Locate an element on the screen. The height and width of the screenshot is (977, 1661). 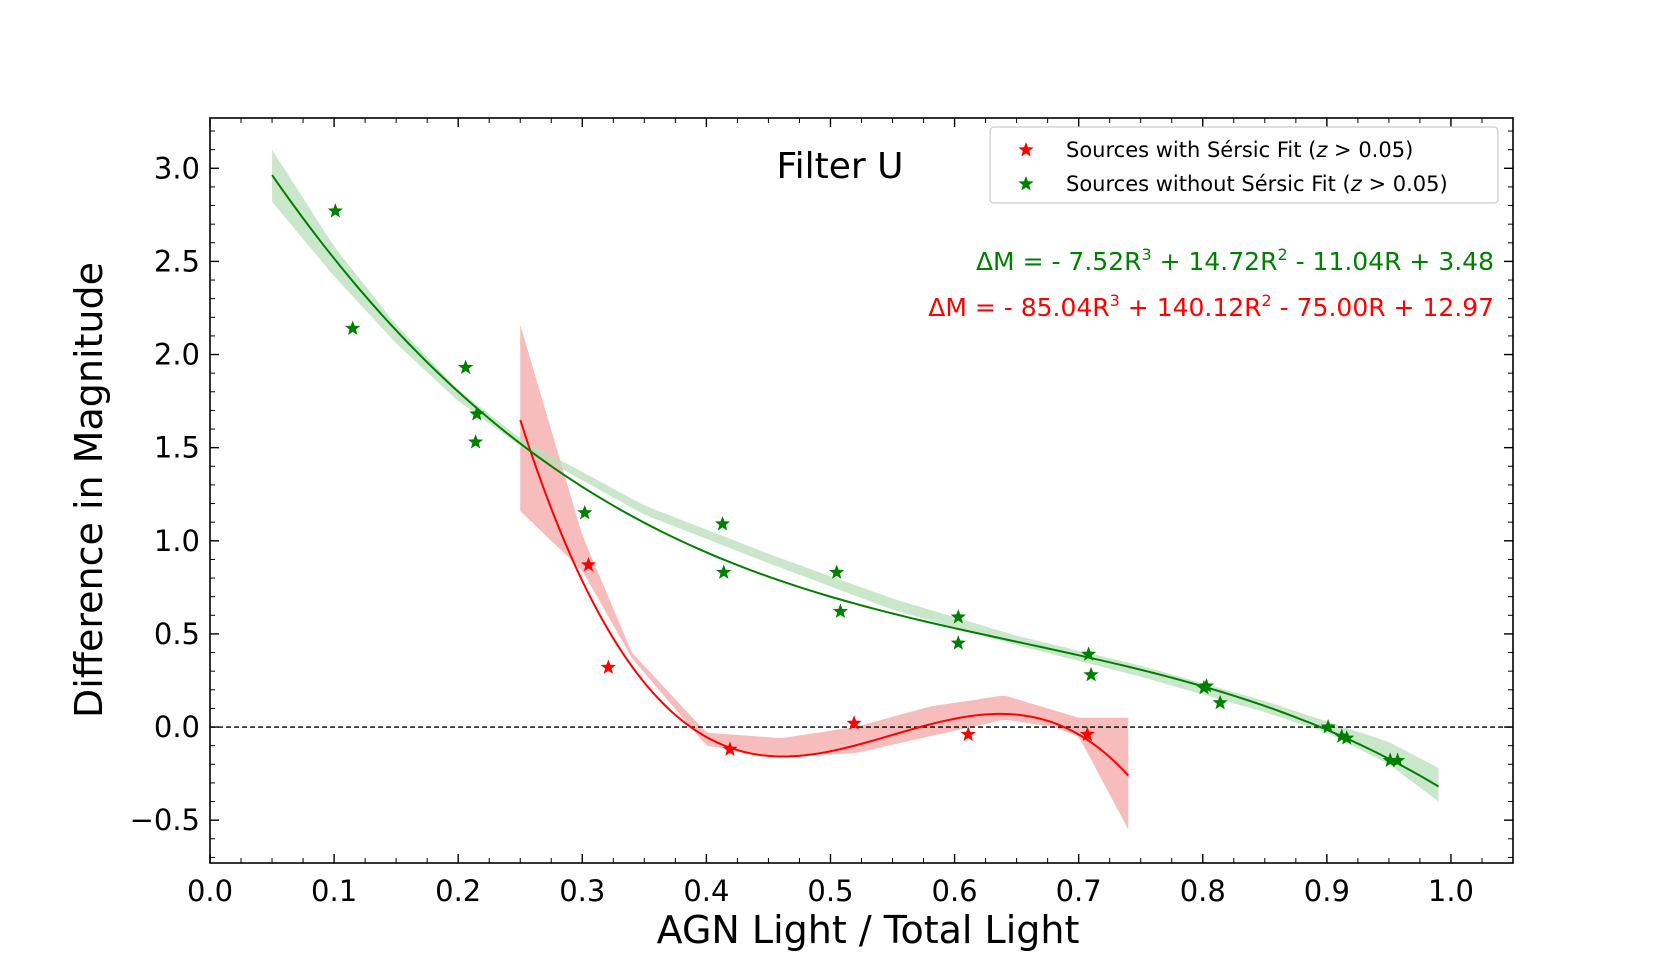
y-tick-label: 0.0 is located at coordinates (177, 727).